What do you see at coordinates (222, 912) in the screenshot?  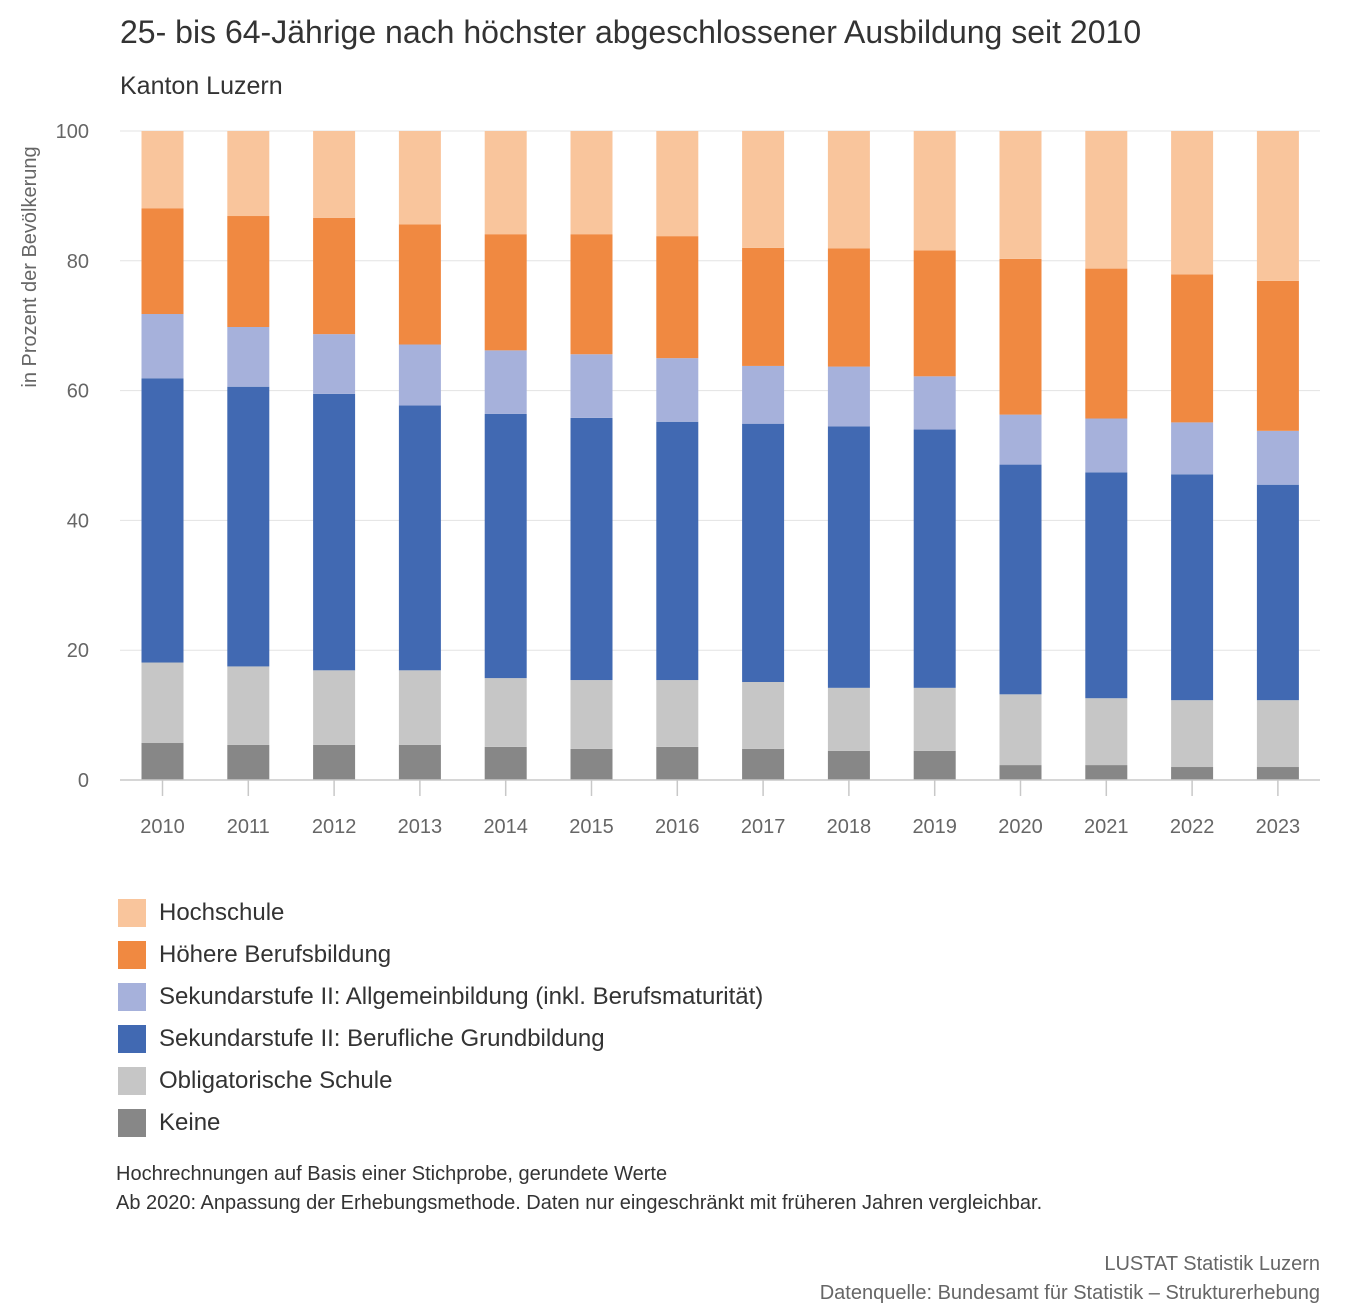 I see `legend-label: Hochschule` at bounding box center [222, 912].